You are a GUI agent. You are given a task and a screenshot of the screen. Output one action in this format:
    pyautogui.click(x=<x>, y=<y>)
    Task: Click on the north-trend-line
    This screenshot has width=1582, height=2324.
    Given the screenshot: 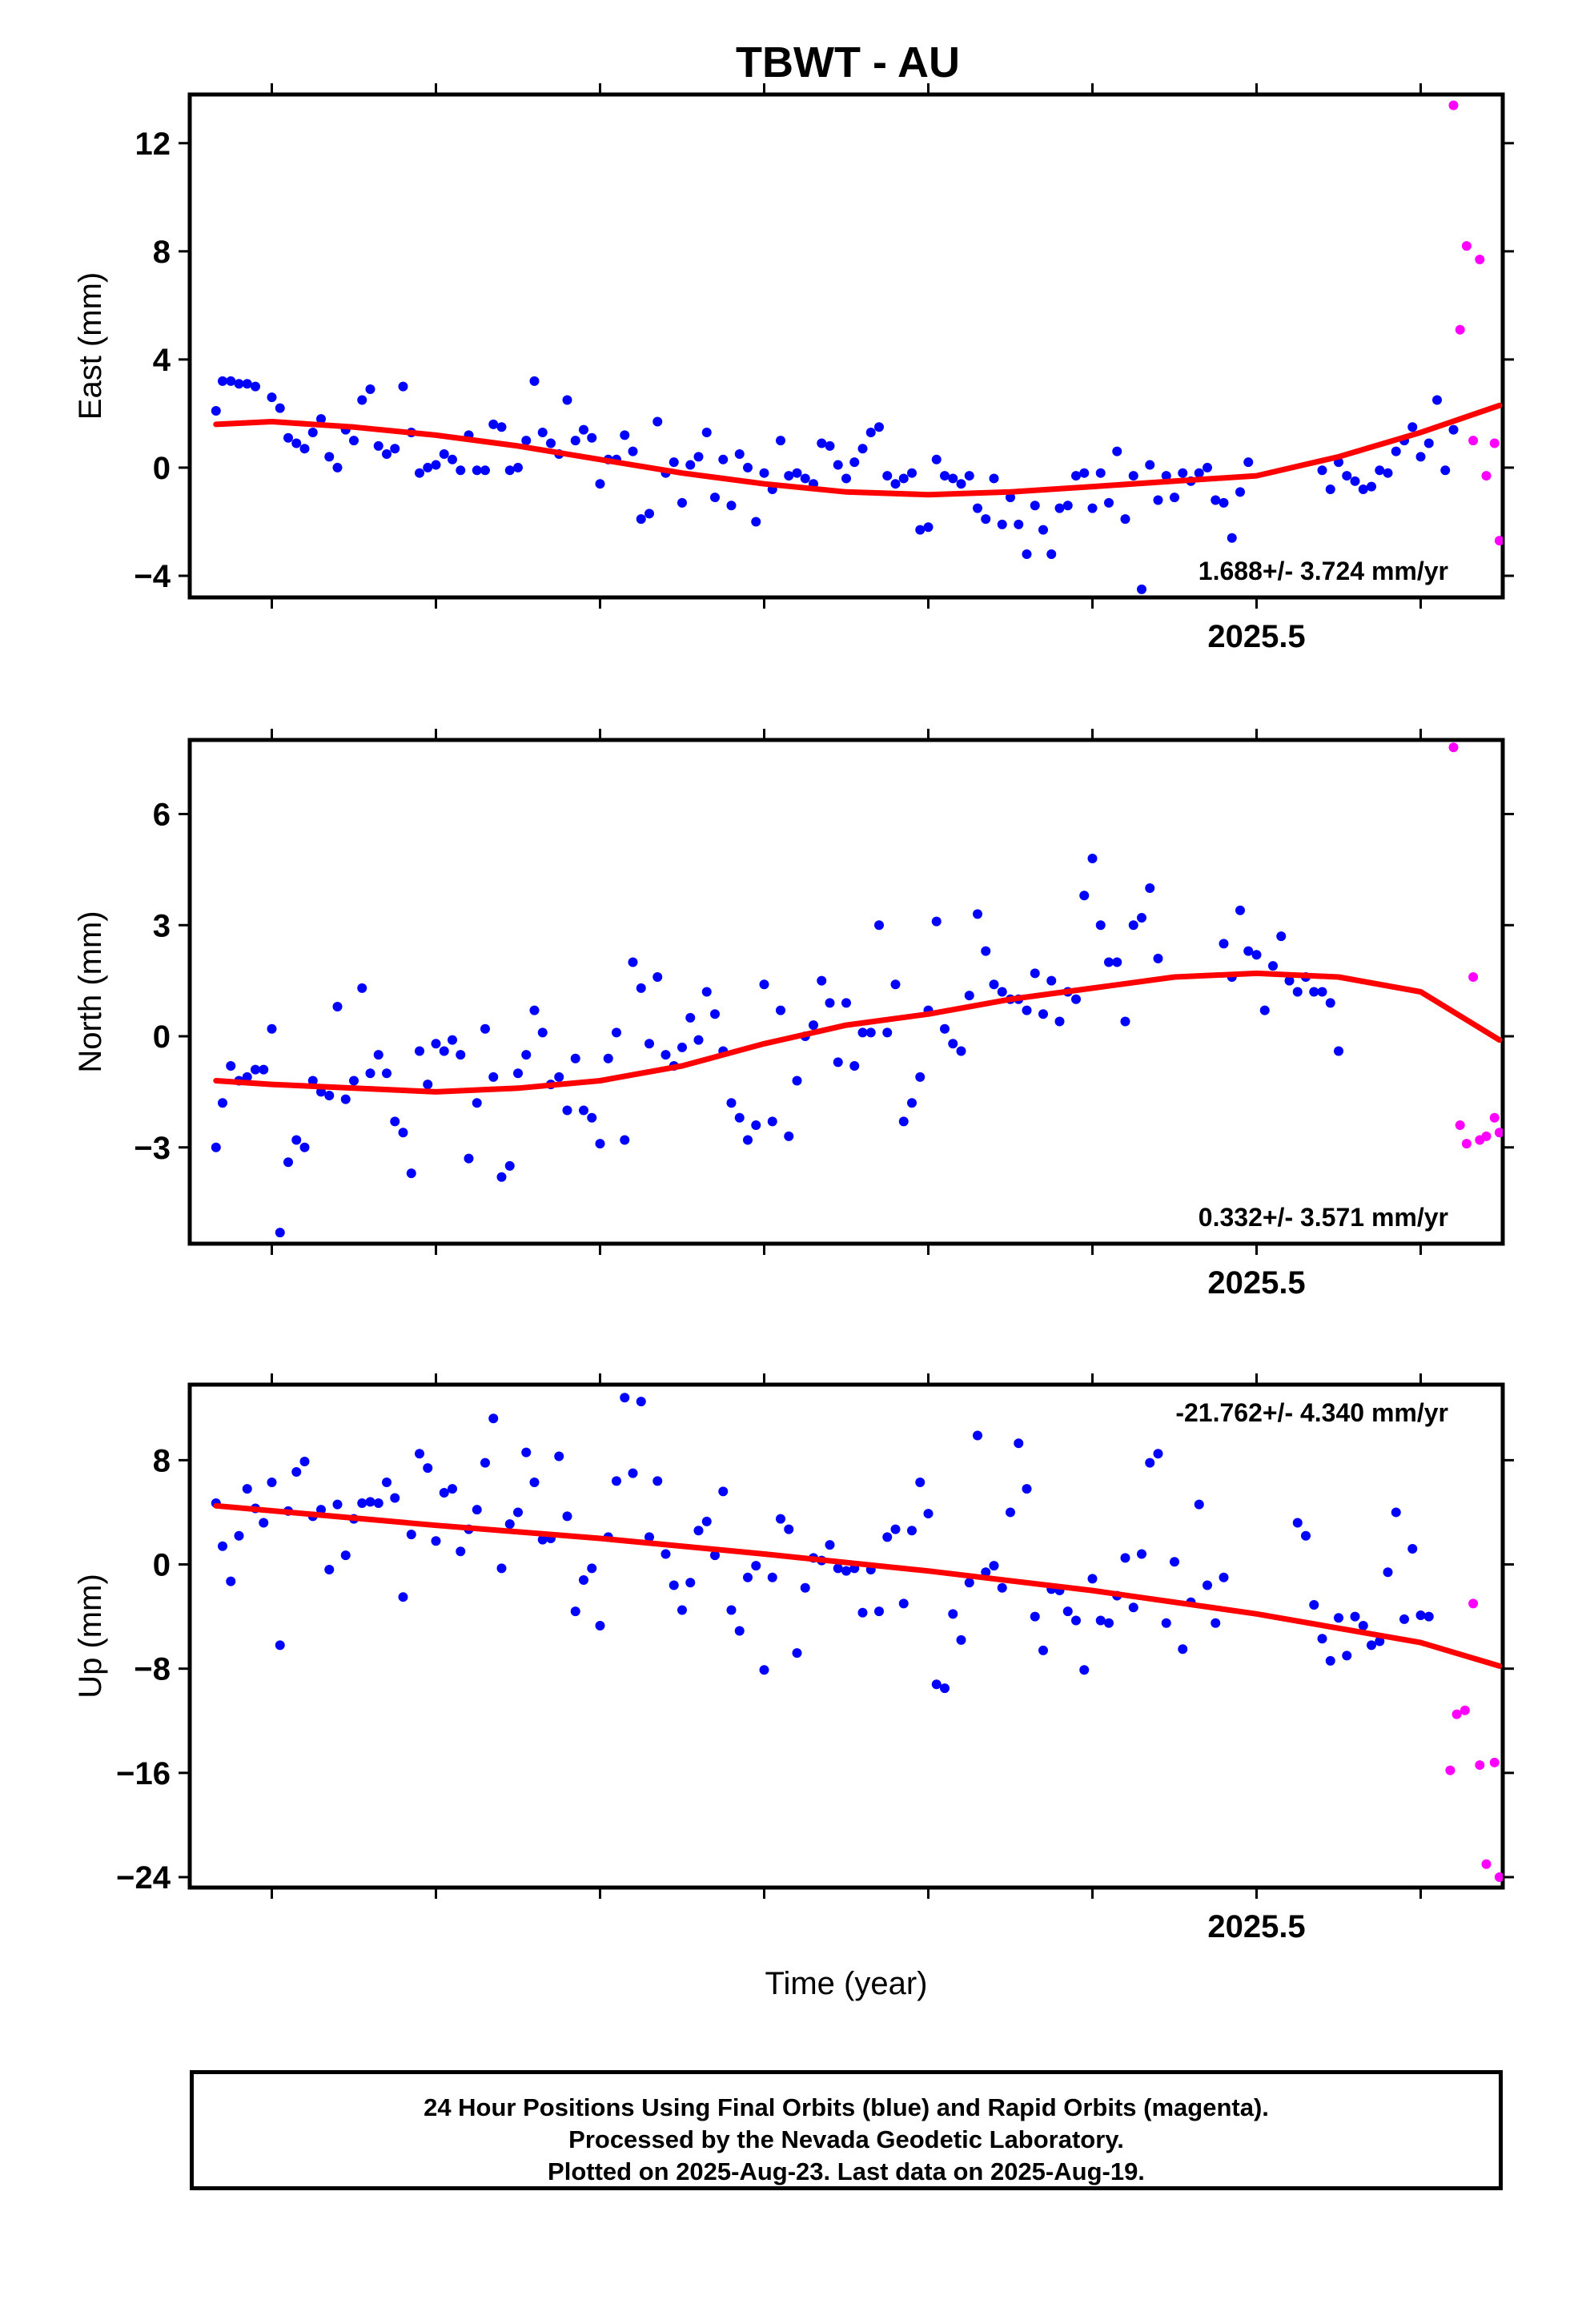 What is the action you would take?
    pyautogui.click(x=858, y=1032)
    